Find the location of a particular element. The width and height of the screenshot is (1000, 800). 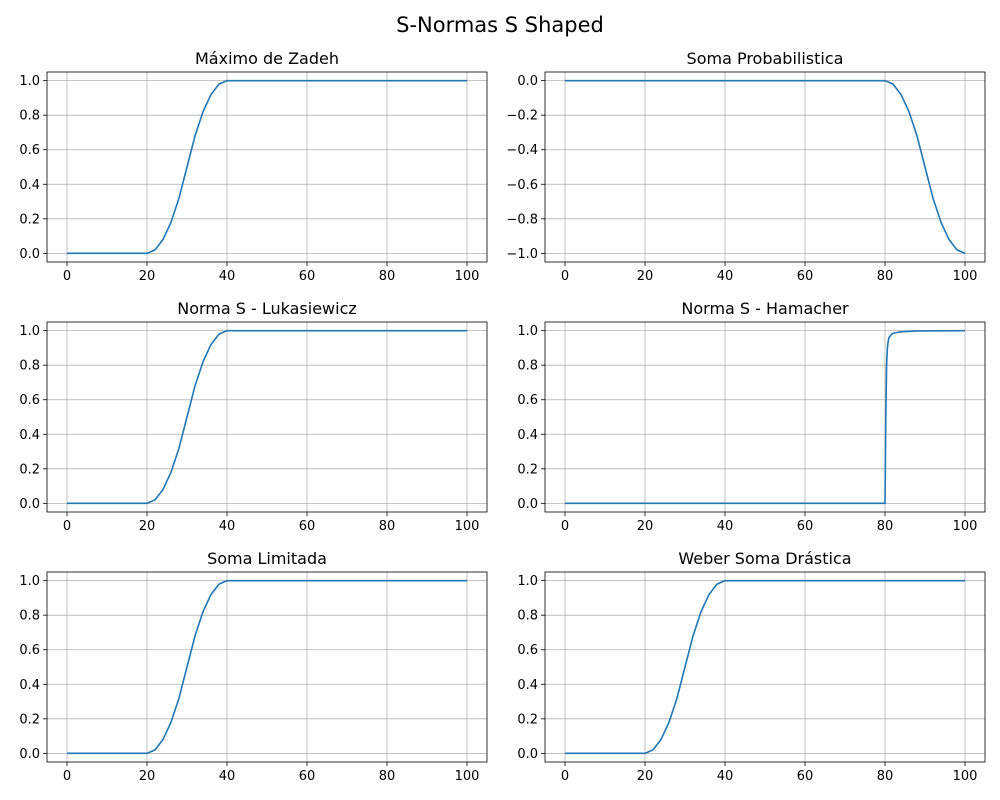

y-tick-label: −0.6 is located at coordinates (522, 185).